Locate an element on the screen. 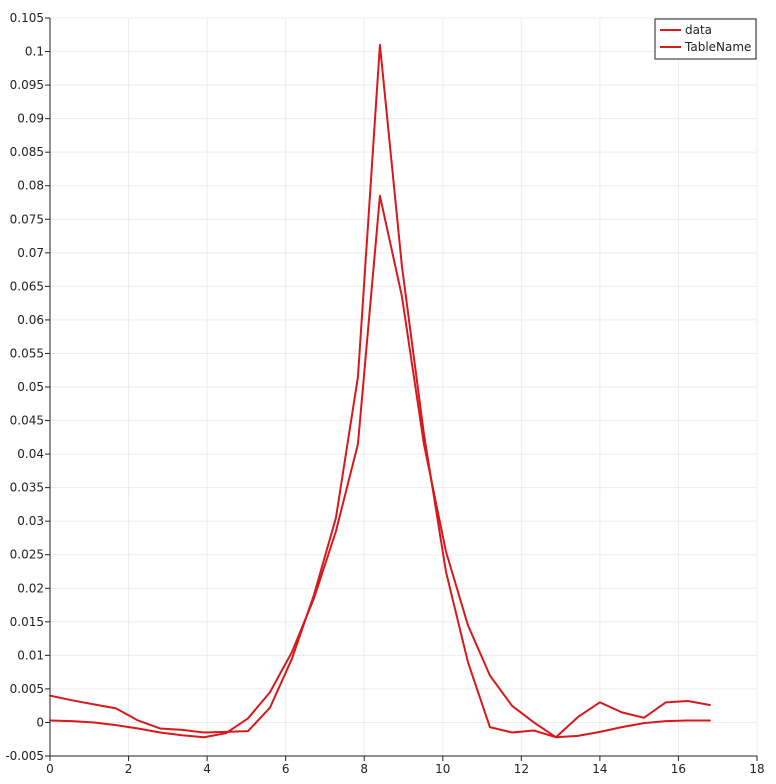 This screenshot has width=776, height=784. x-tick-label: 8 is located at coordinates (364, 769).